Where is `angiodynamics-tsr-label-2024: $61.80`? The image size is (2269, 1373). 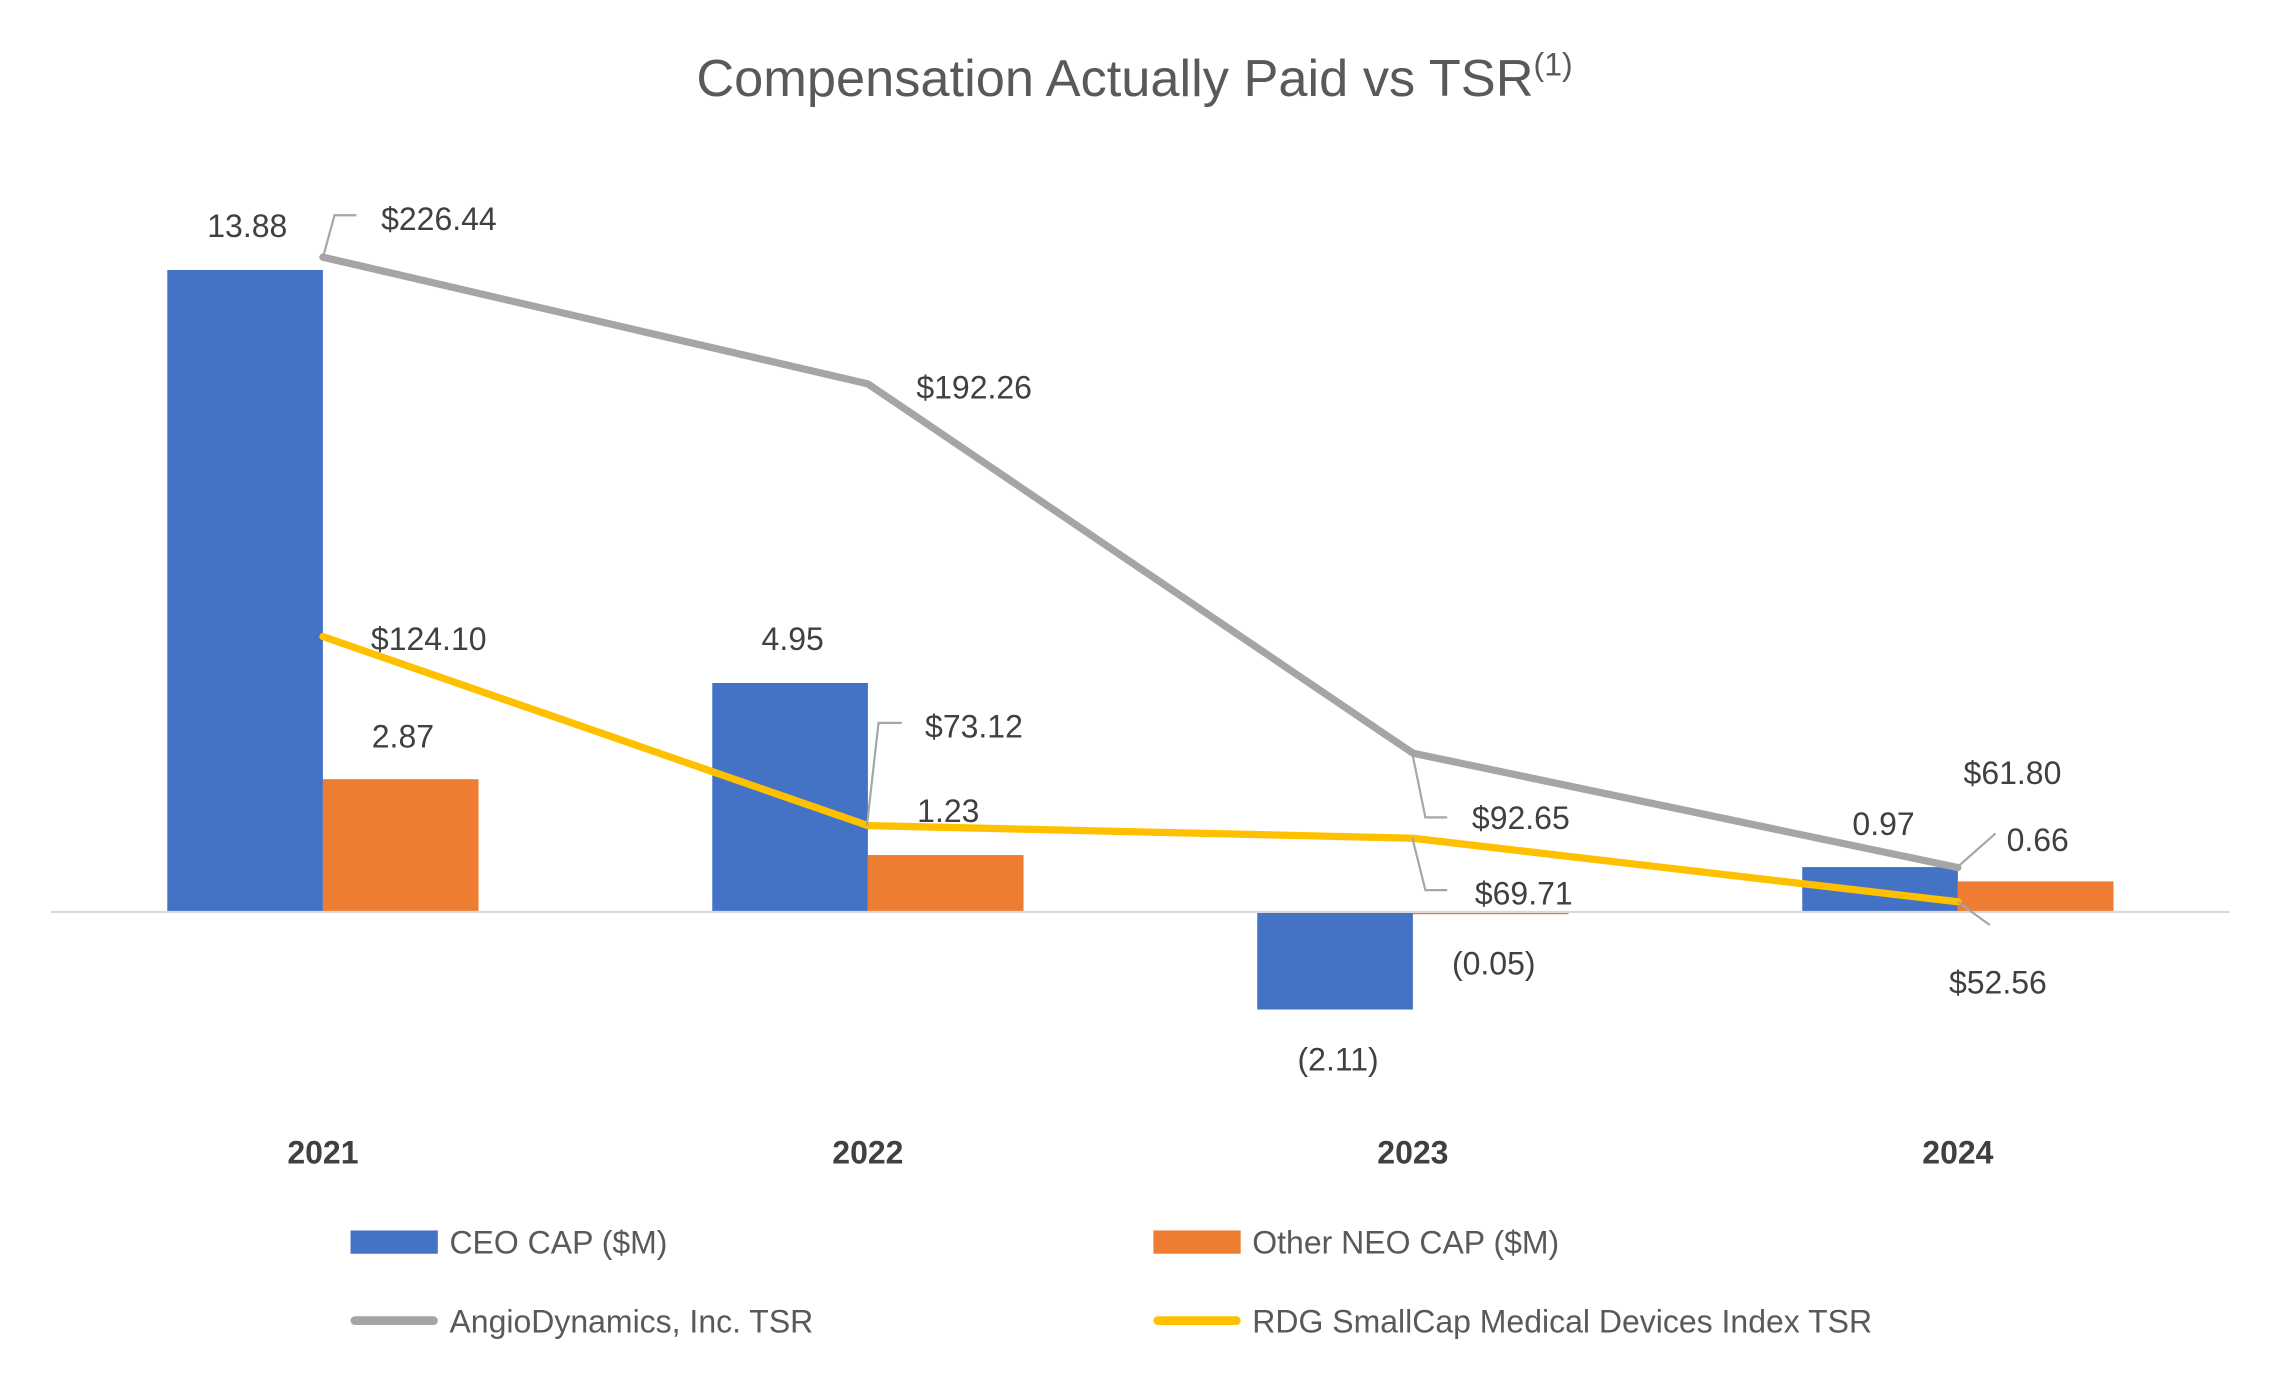
angiodynamics-tsr-label-2024: $61.80 is located at coordinates (2013, 773).